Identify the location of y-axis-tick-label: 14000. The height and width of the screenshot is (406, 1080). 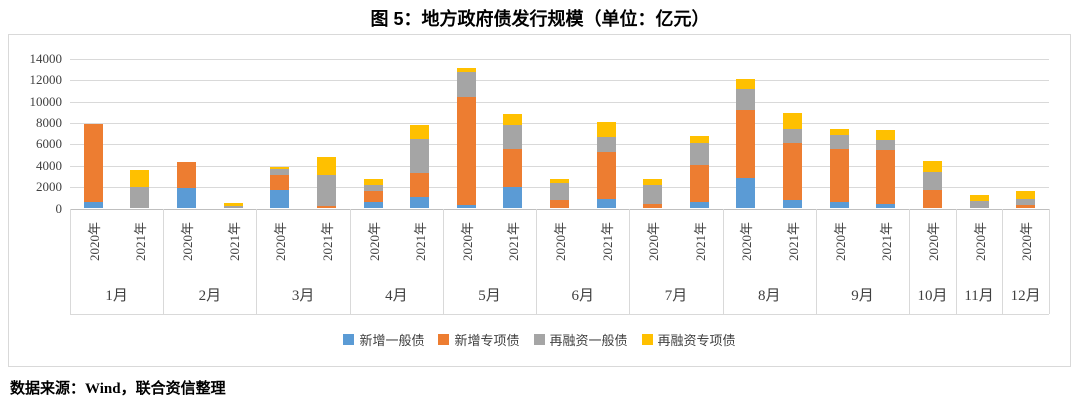
(46, 58).